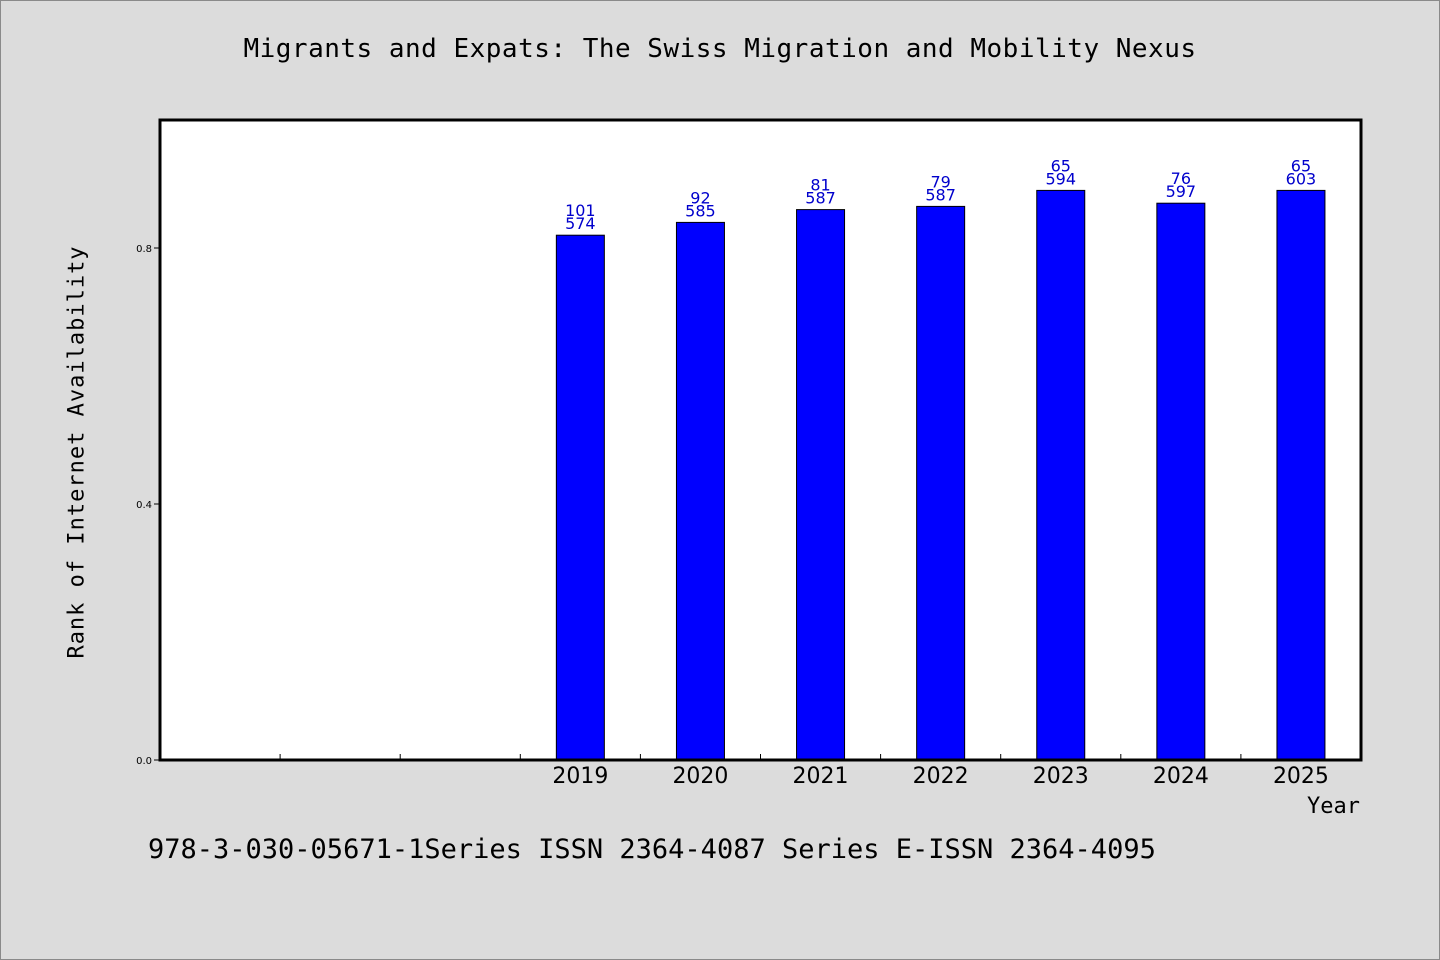  I want to click on x-tick-label: 2022, so click(941, 776).